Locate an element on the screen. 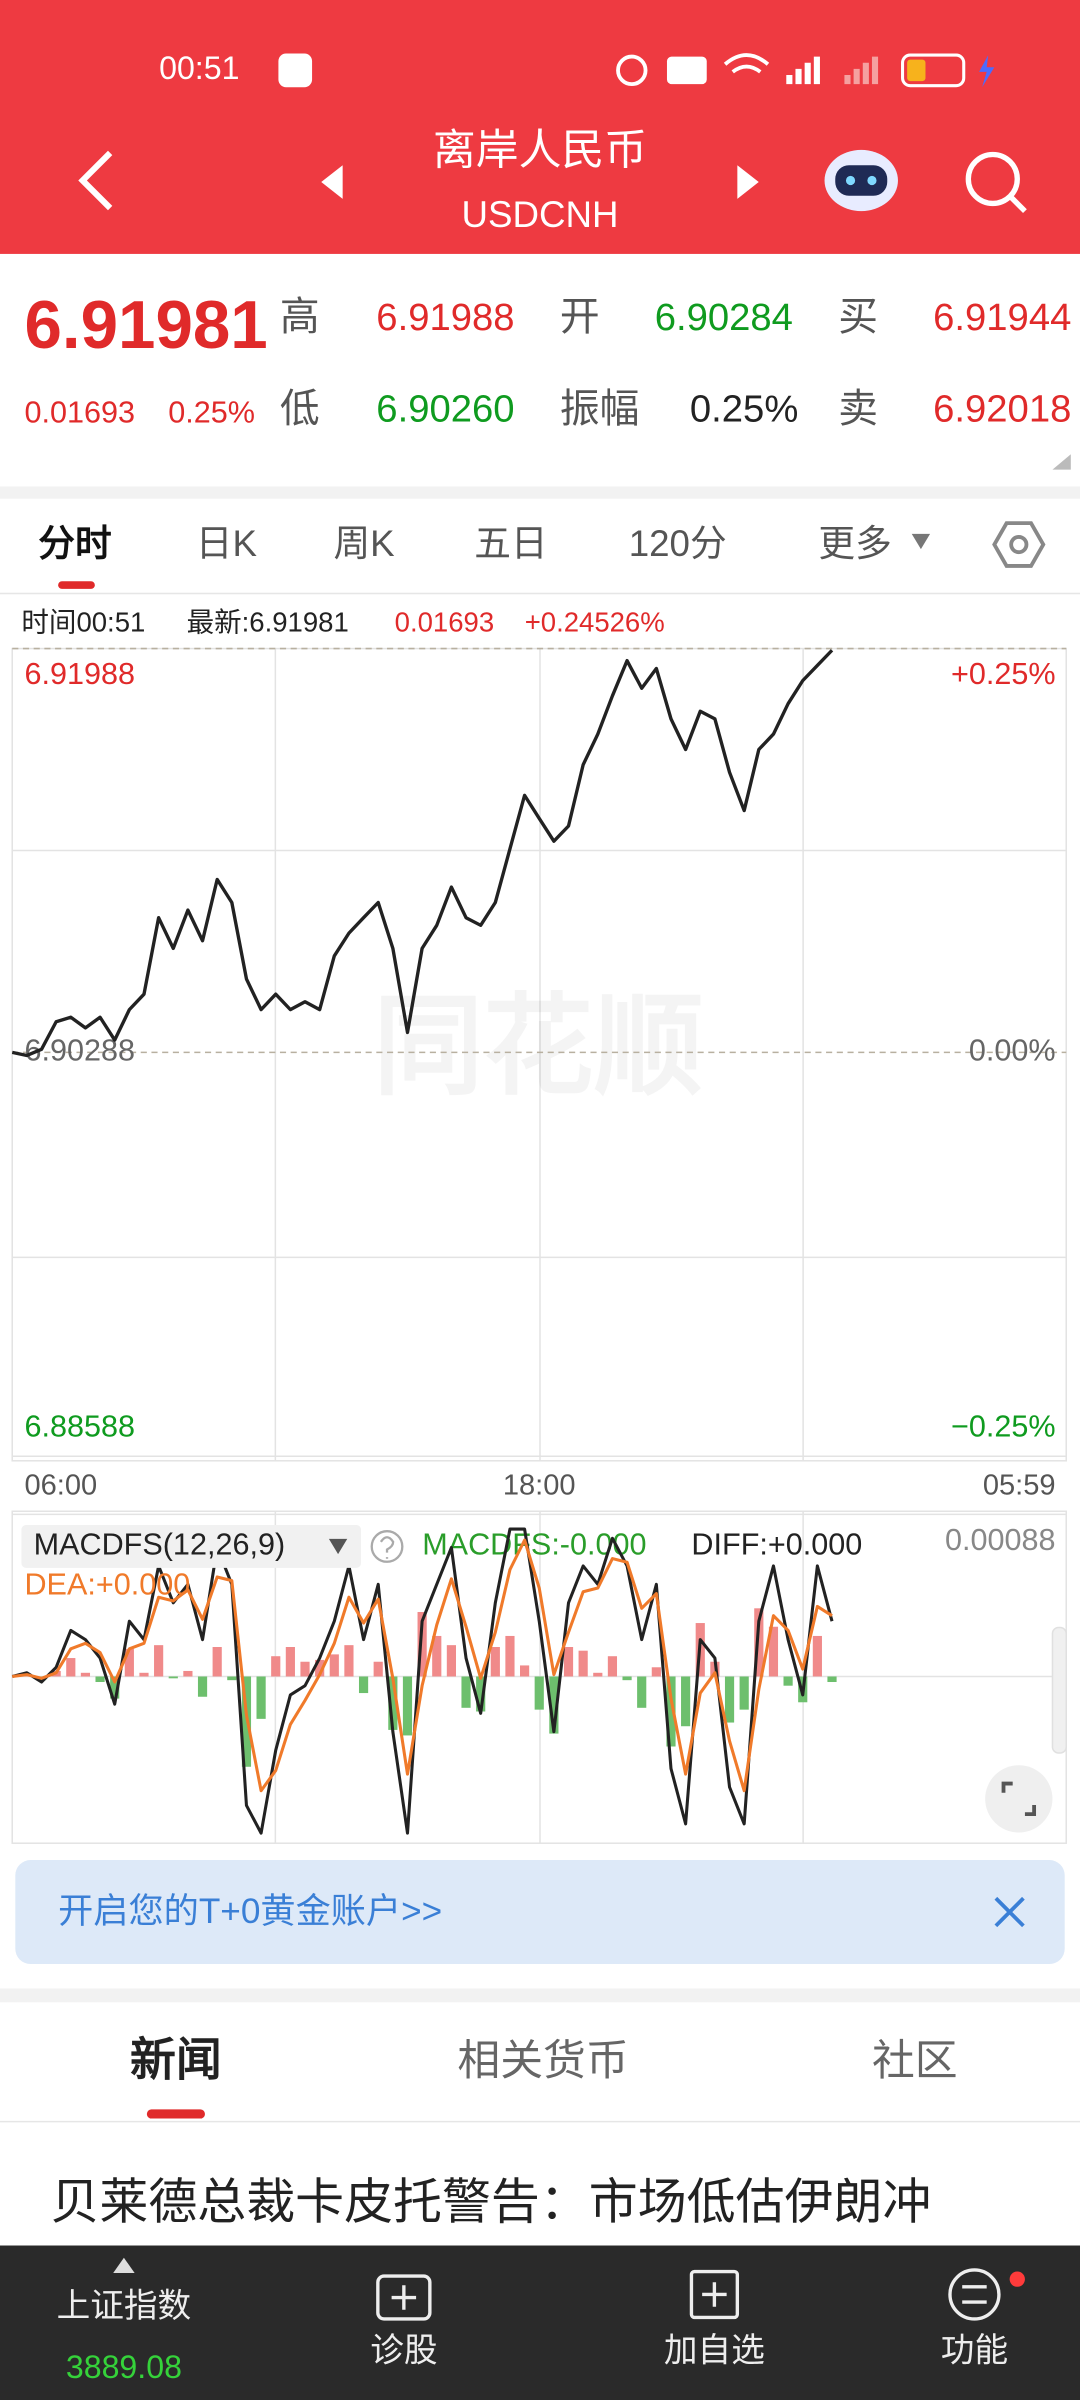 The width and height of the screenshot is (1080, 2400). banner-bg is located at coordinates (540, 1912).